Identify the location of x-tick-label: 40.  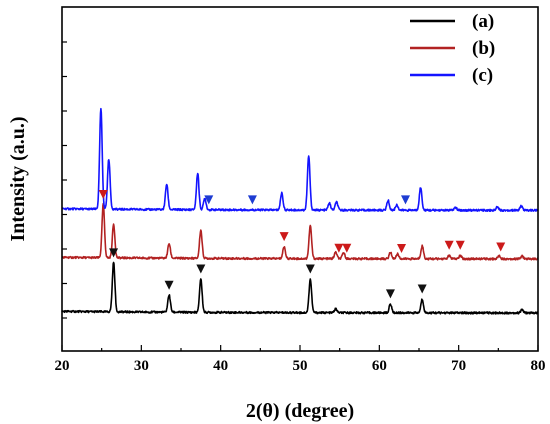
(220, 366).